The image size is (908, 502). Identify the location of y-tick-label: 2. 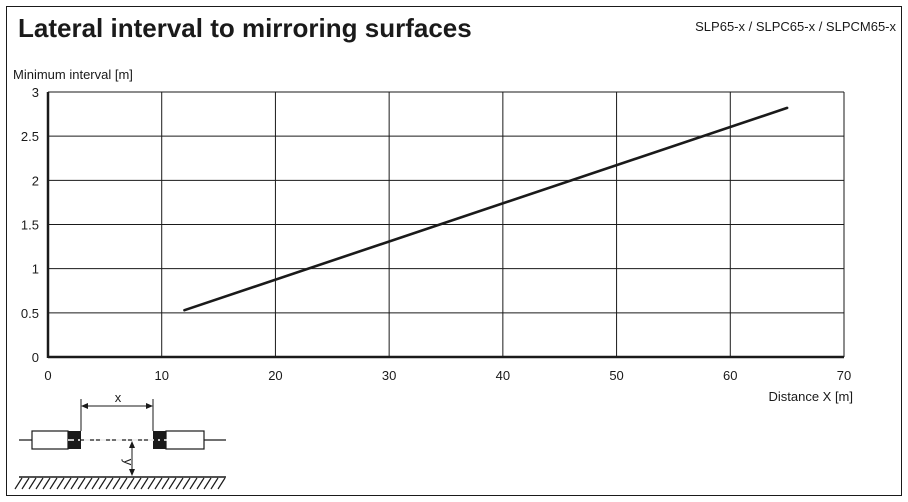
(35, 180).